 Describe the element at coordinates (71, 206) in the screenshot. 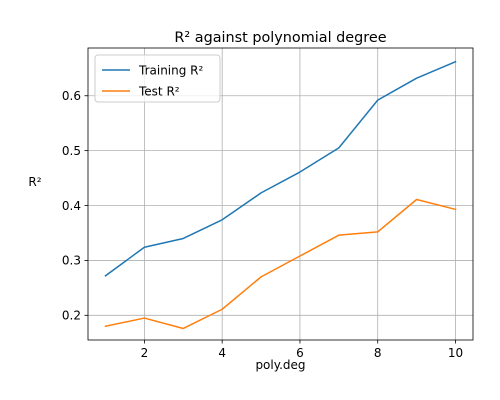

I see `y-tick-label: 0.4` at that location.